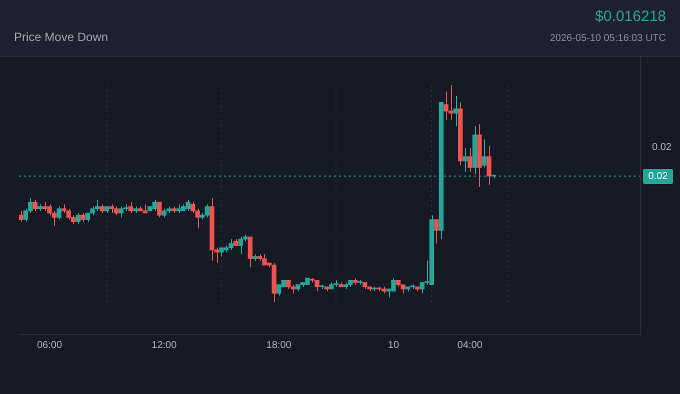 Image resolution: width=680 pixels, height=394 pixels. Describe the element at coordinates (49, 345) in the screenshot. I see `x-tick-label: 06:00` at that location.